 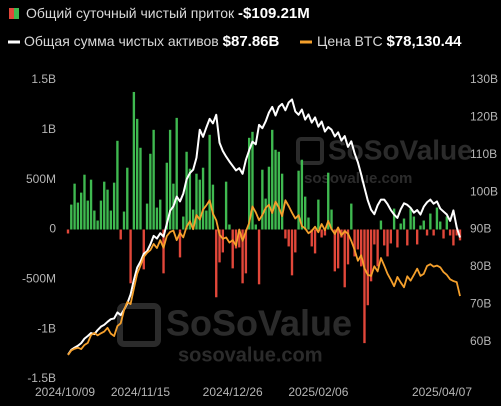 I want to click on legend-value: $87.86B, so click(x=251, y=41).